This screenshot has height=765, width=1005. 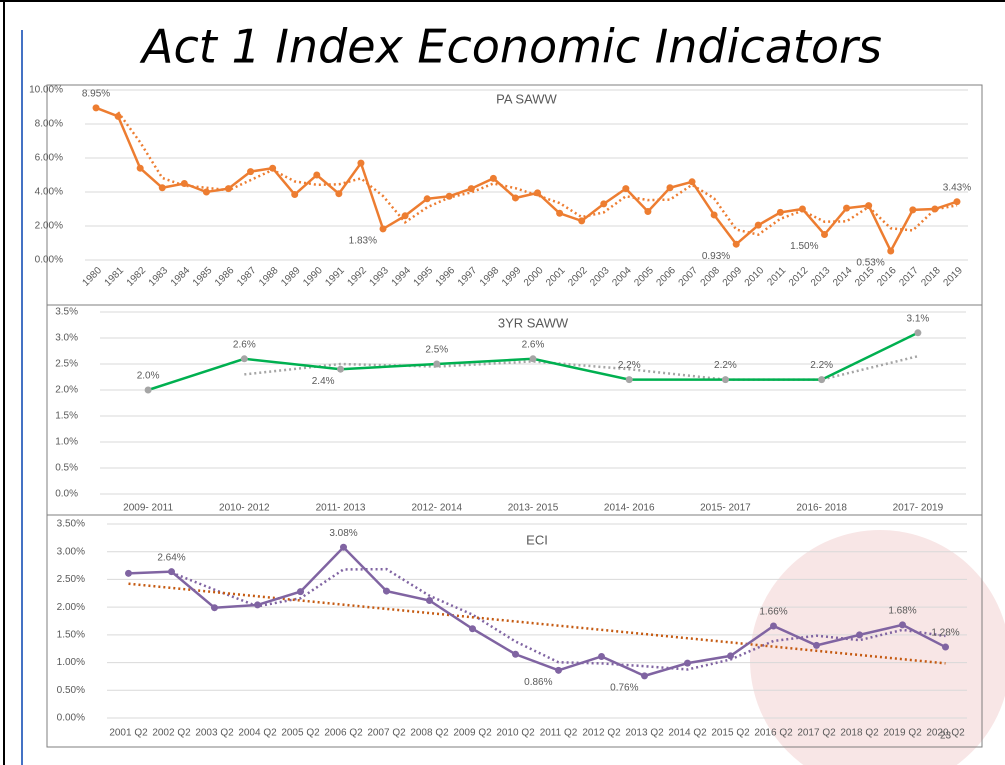 What do you see at coordinates (624, 688) in the screenshot?
I see `data-label: 0.76%` at bounding box center [624, 688].